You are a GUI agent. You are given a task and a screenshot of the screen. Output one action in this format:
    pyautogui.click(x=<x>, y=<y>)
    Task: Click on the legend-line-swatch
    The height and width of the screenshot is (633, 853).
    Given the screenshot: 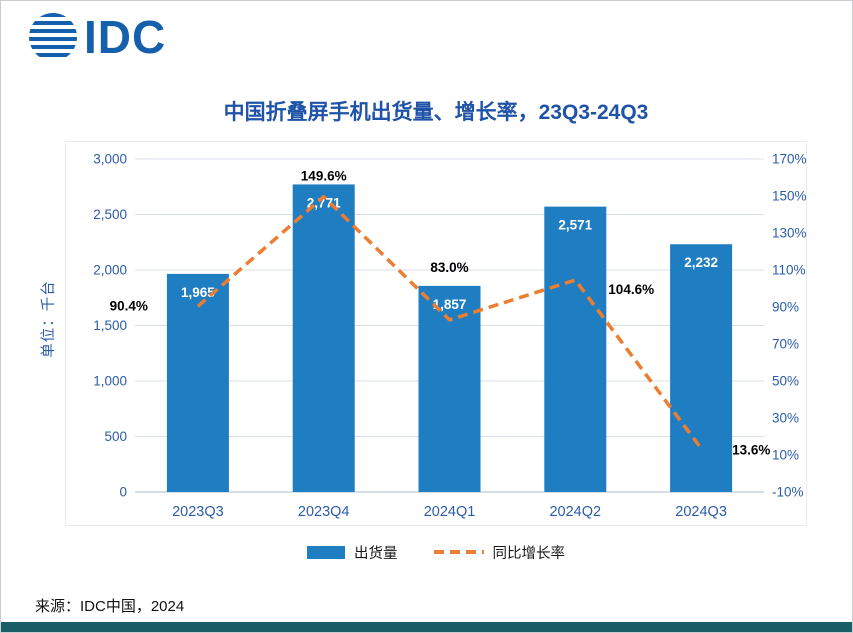 What is the action you would take?
    pyautogui.click(x=458, y=552)
    